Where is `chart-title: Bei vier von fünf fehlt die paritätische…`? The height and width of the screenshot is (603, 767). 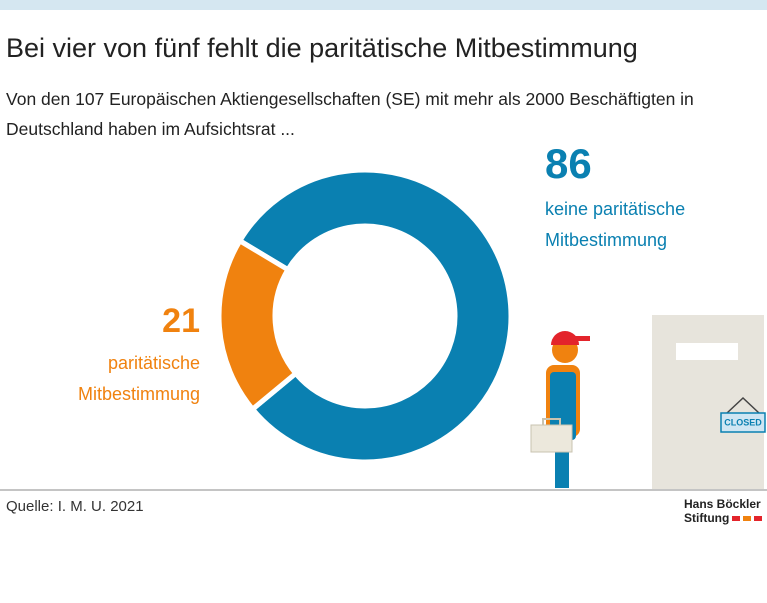
chart-title: Bei vier von fünf fehlt die paritätische… is located at coordinates (322, 48).